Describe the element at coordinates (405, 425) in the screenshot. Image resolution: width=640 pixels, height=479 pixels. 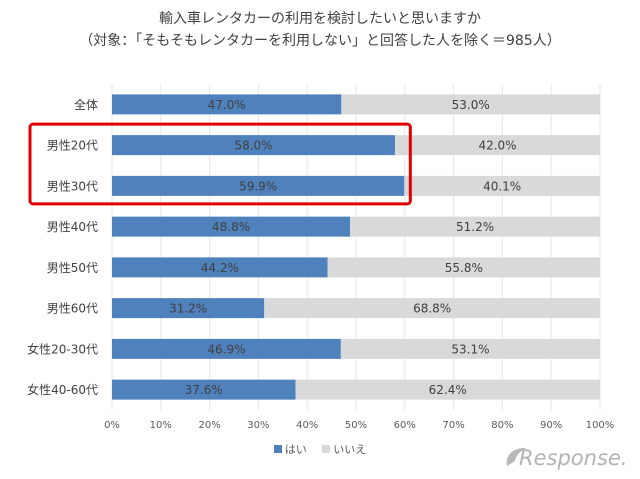
I see `x-tick-label: 60%` at that location.